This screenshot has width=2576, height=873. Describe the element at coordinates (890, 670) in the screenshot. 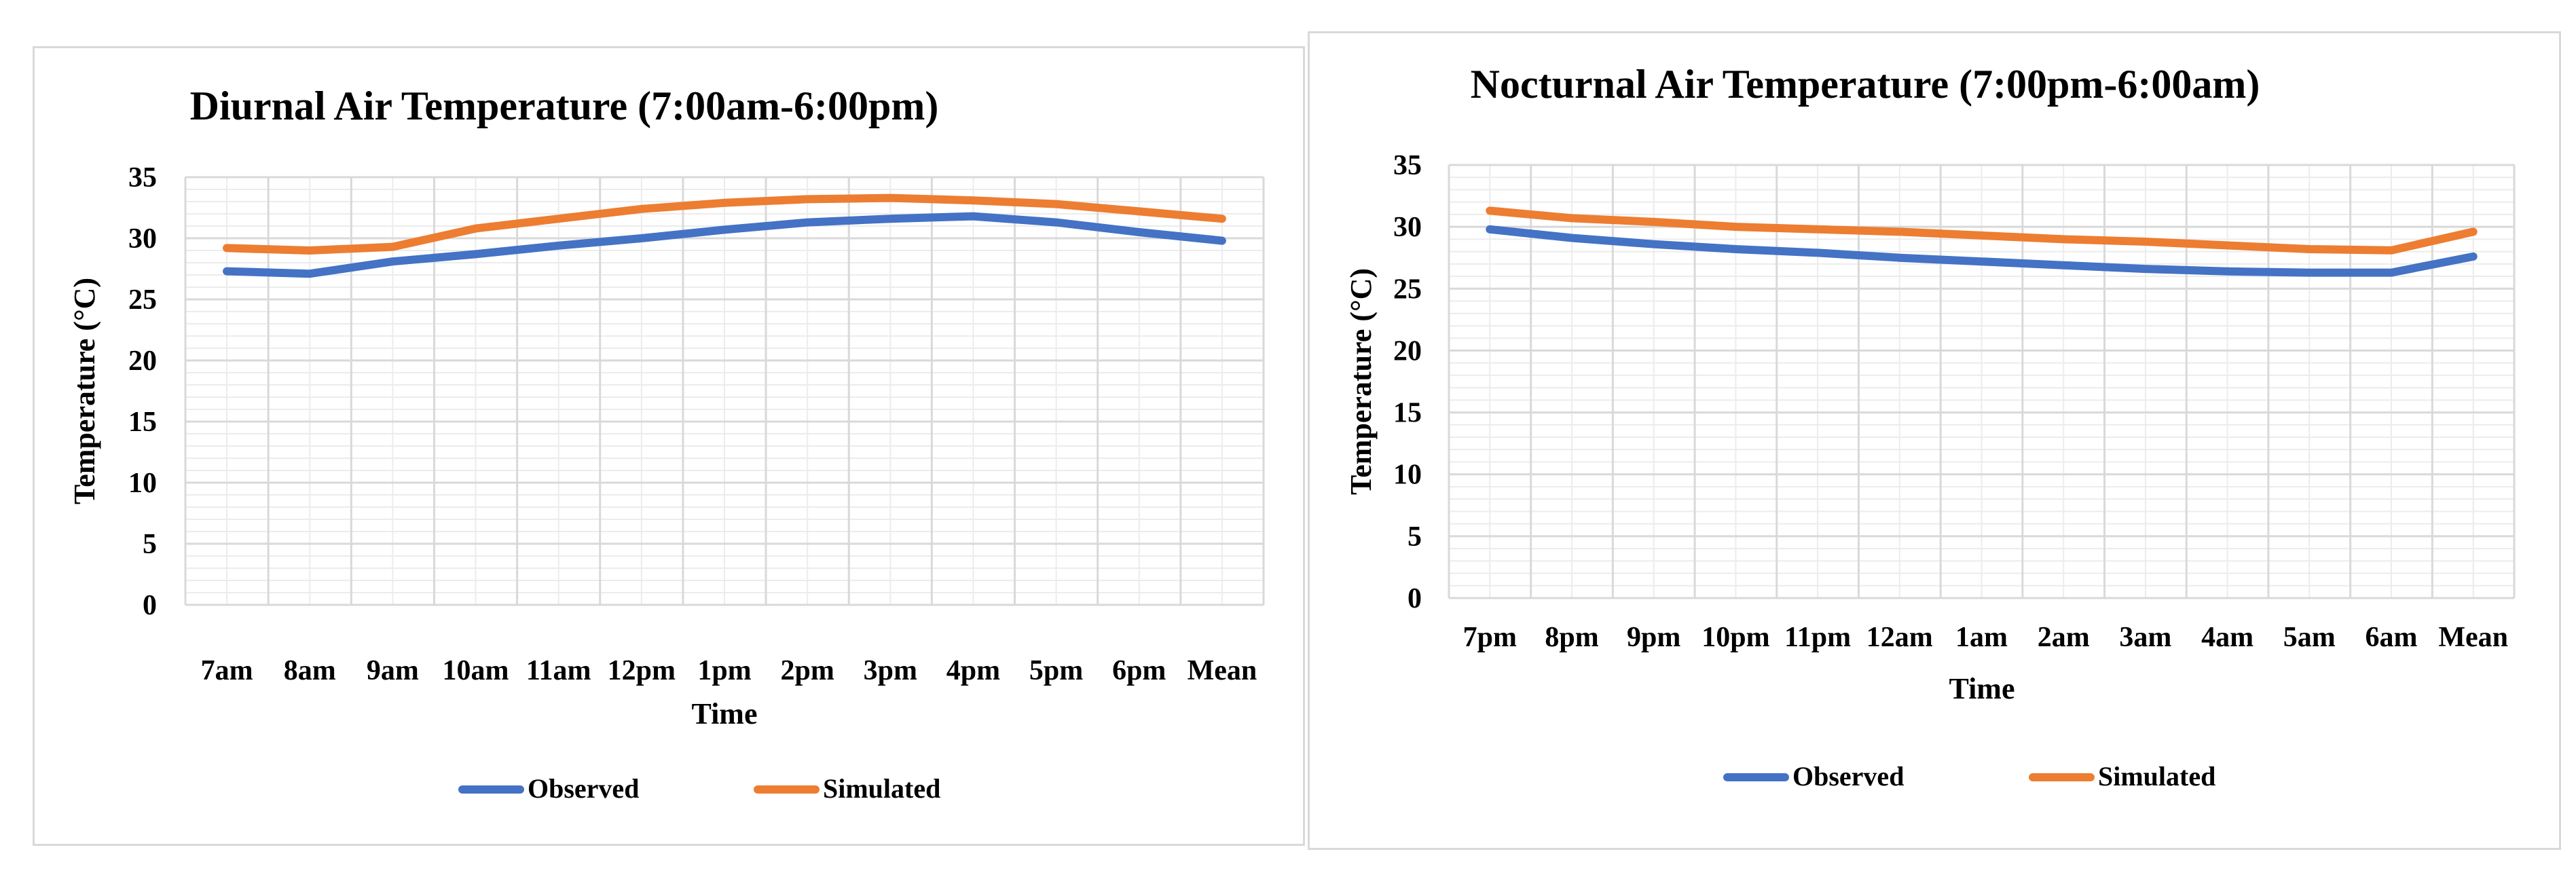

I see `x-tick-label: 3pm` at that location.